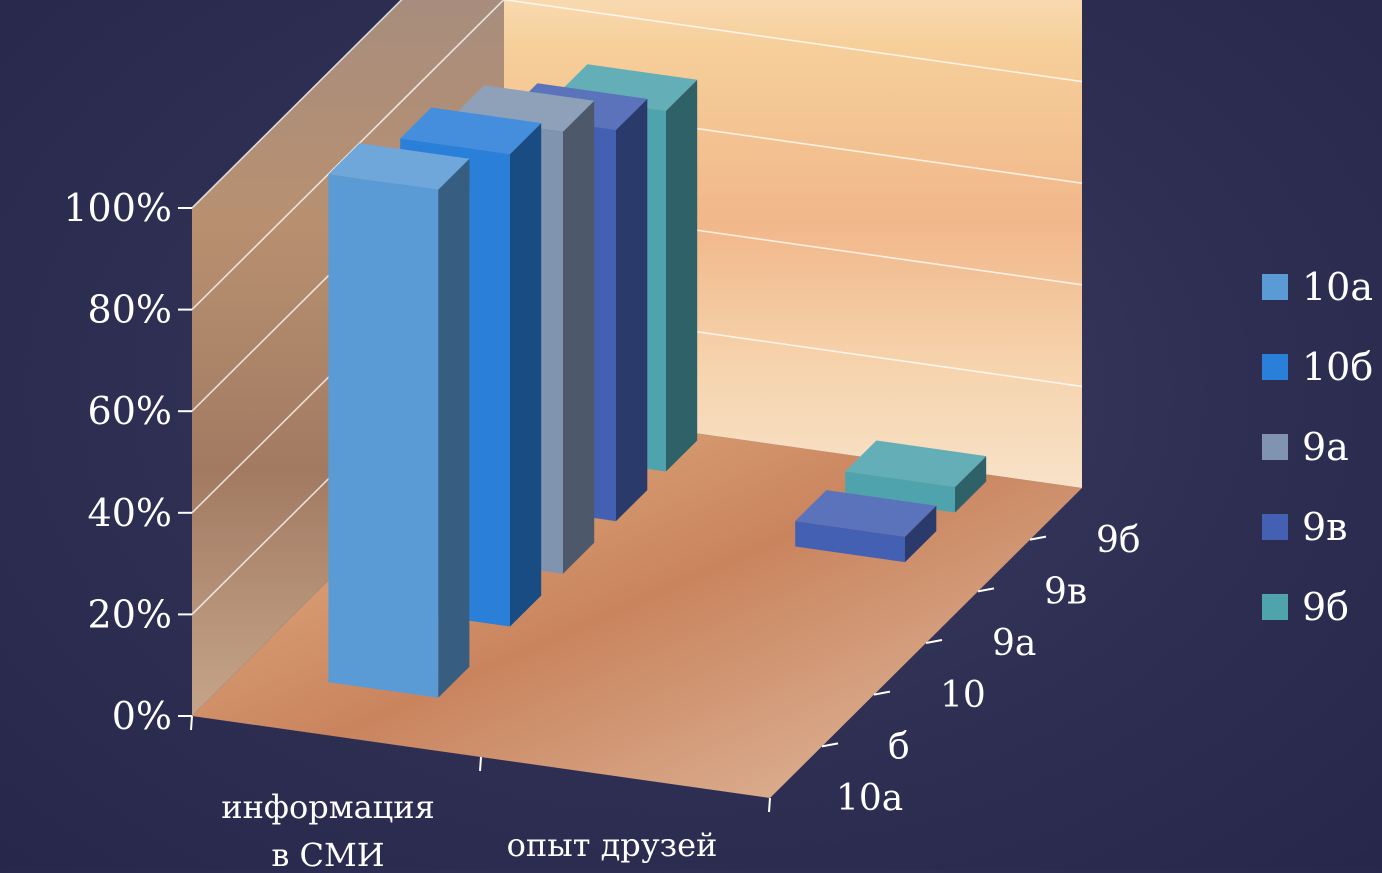  What do you see at coordinates (130, 614) in the screenshot?
I see `y-tick-label: 20%` at bounding box center [130, 614].